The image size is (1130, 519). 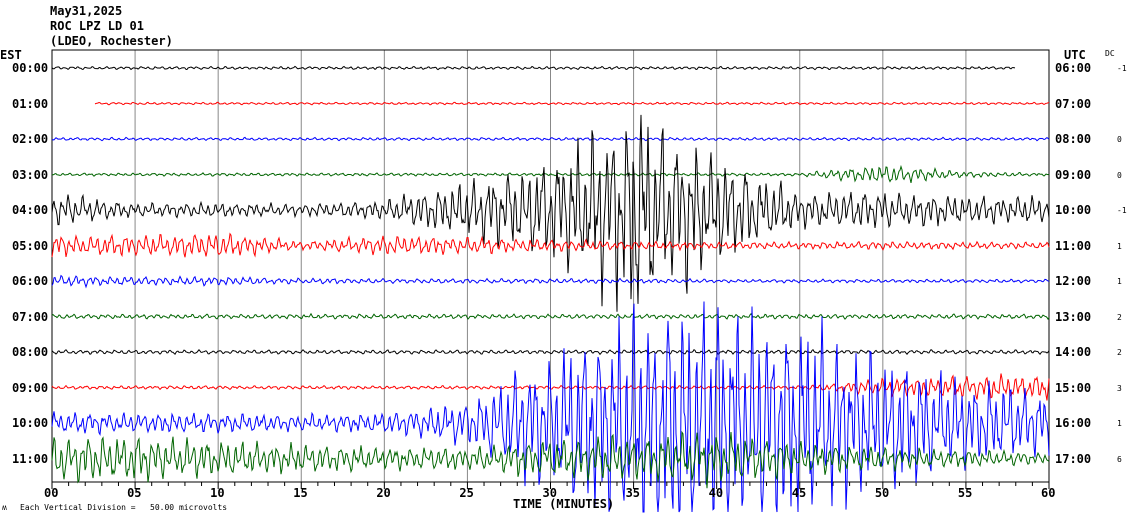 What do you see at coordinates (1073, 210) in the screenshot?
I see `utc-label: 10:00` at bounding box center [1073, 210].